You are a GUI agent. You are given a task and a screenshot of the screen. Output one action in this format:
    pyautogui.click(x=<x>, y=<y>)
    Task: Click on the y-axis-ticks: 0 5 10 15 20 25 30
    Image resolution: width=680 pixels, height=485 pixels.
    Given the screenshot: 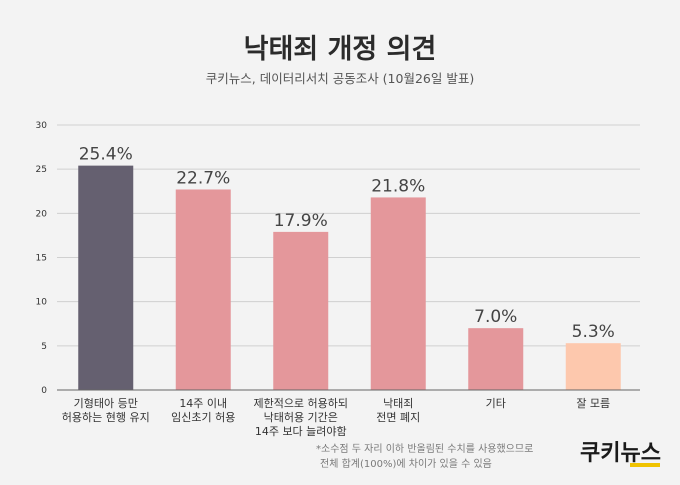 What is the action you would take?
    pyautogui.click(x=42, y=258)
    